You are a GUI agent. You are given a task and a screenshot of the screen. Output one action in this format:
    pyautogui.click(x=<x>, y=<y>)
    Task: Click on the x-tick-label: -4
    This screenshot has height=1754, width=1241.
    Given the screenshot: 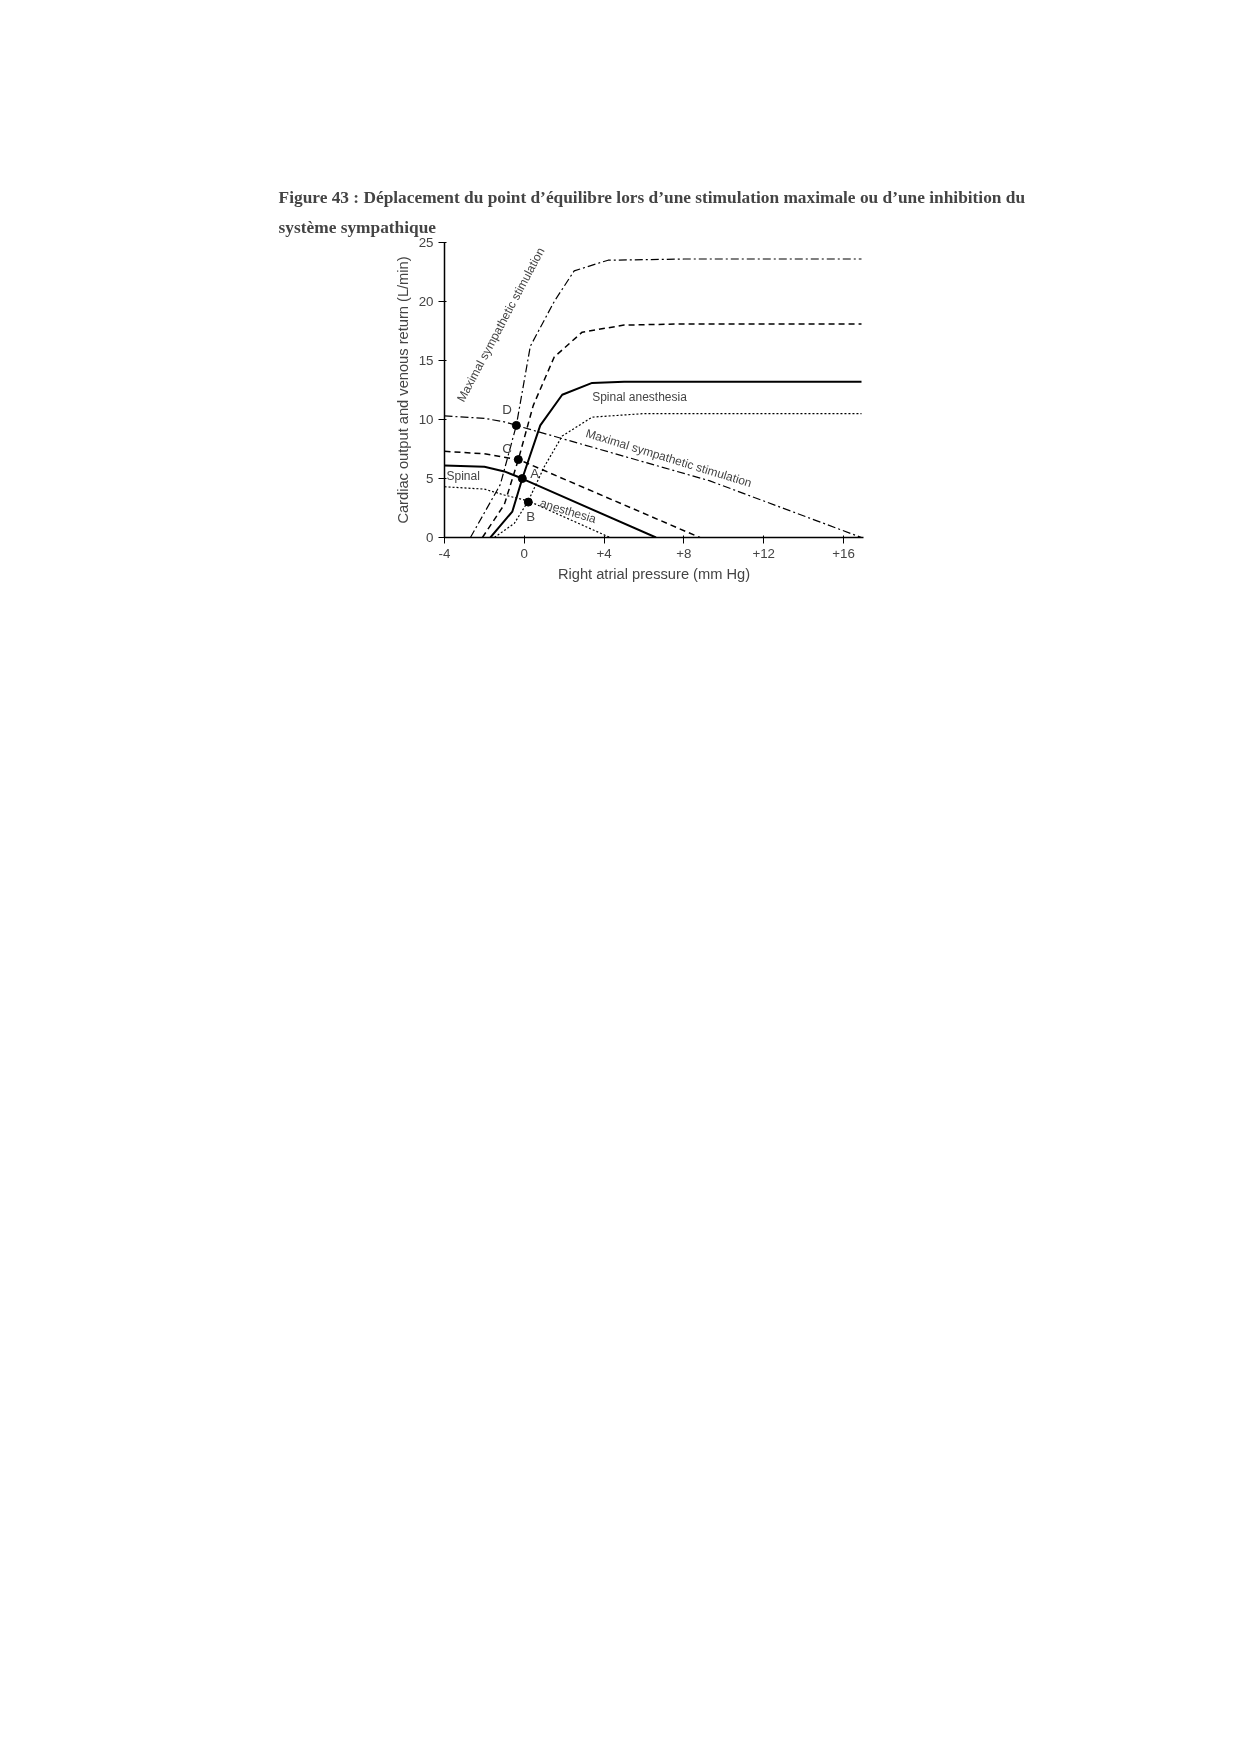 What is the action you would take?
    pyautogui.click(x=445, y=553)
    